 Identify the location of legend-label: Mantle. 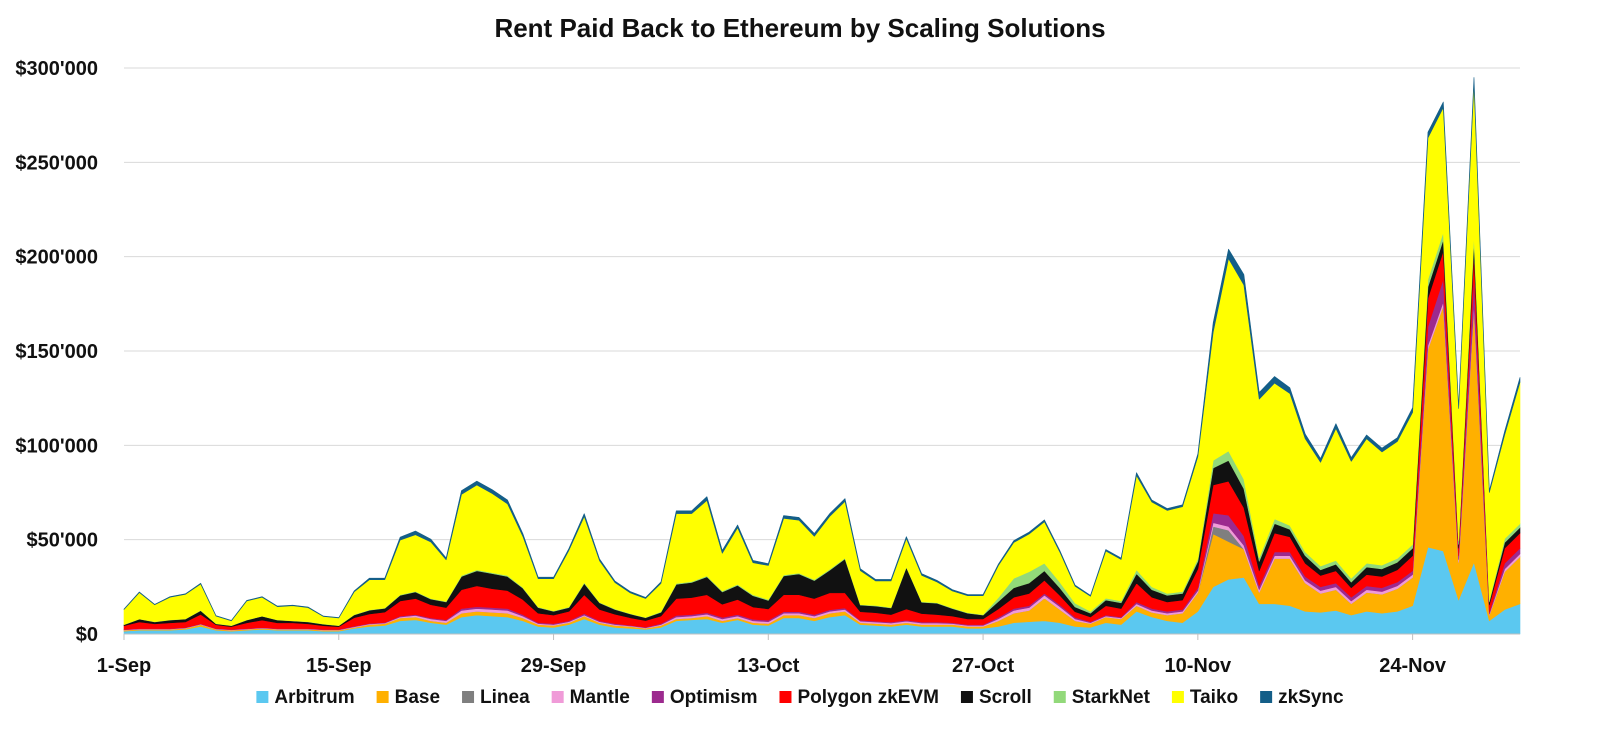
(600, 697).